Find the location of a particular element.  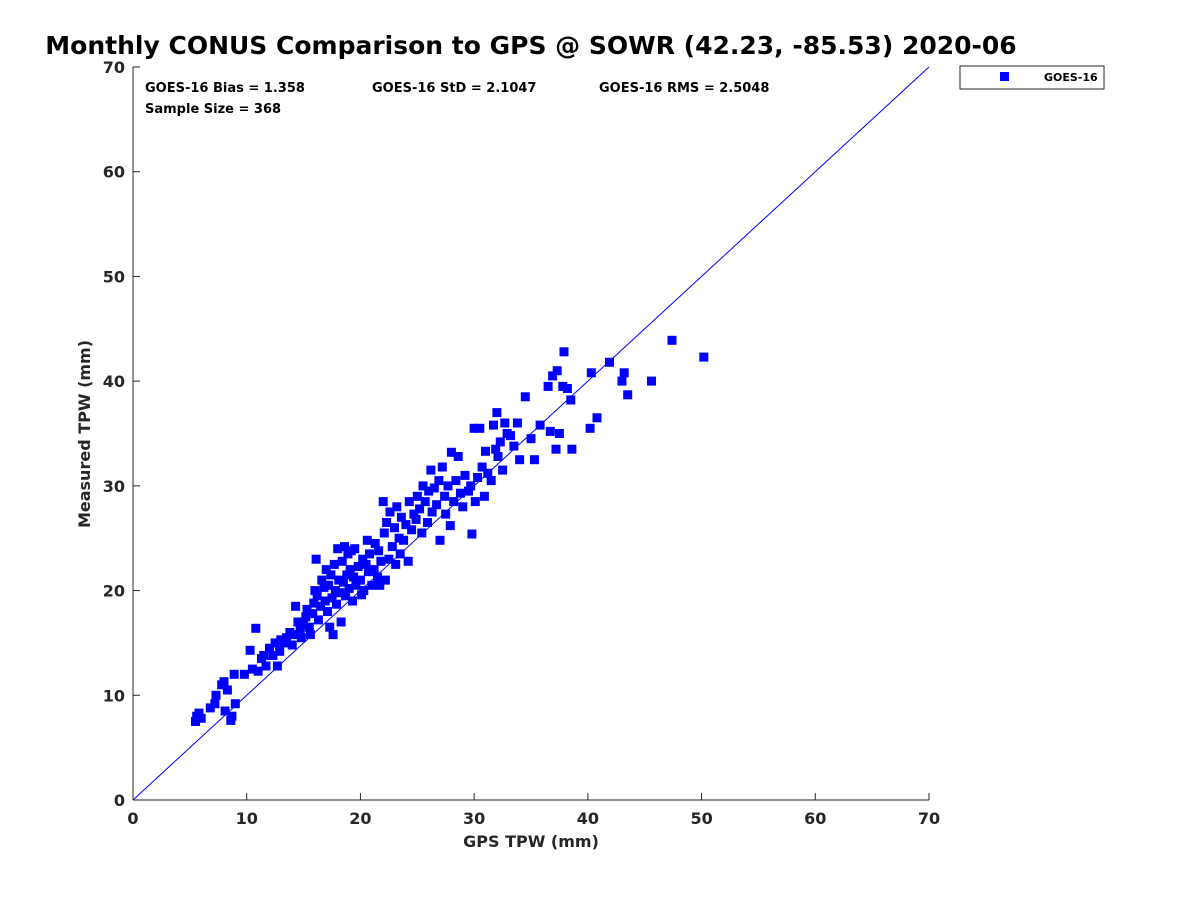

y-tick-label: 50 is located at coordinates (114, 276).